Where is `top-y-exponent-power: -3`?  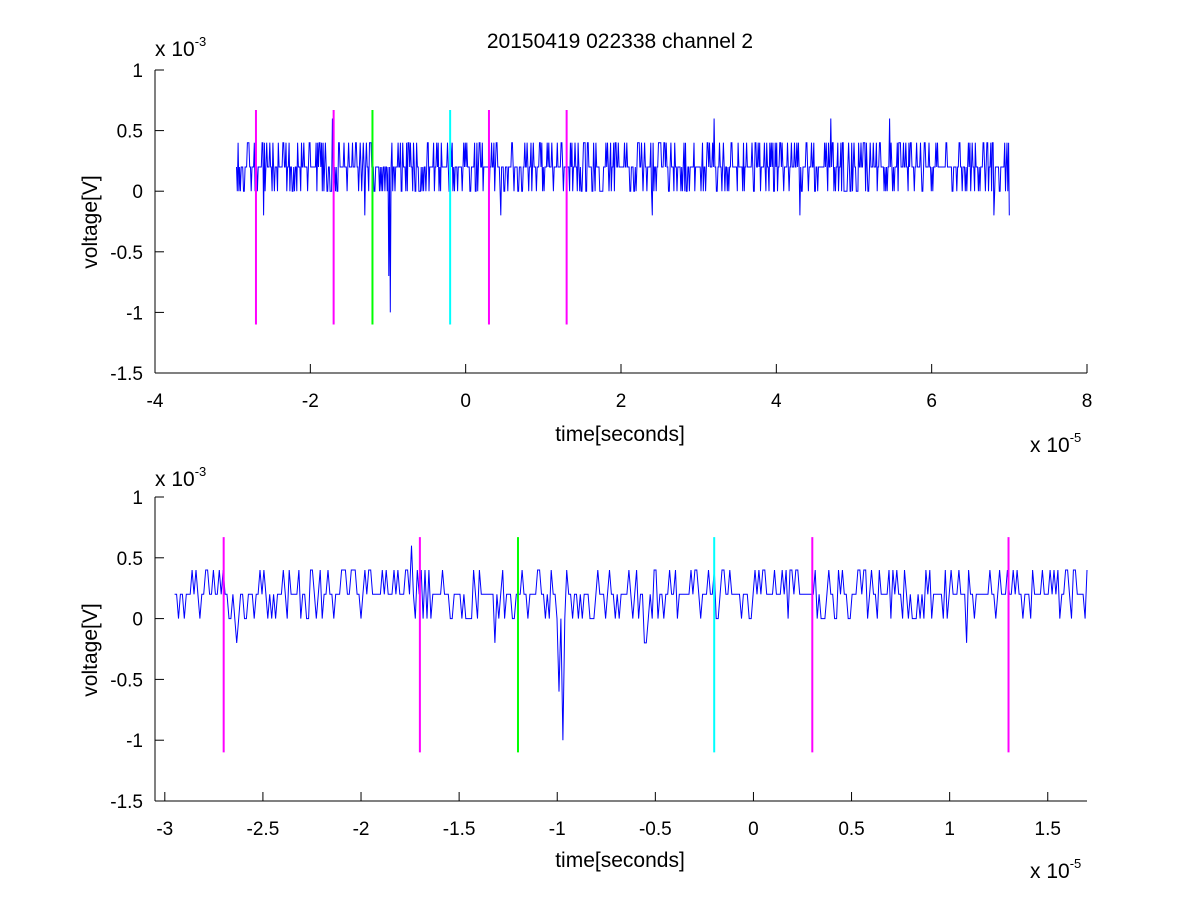 top-y-exponent-power: -3 is located at coordinates (201, 41).